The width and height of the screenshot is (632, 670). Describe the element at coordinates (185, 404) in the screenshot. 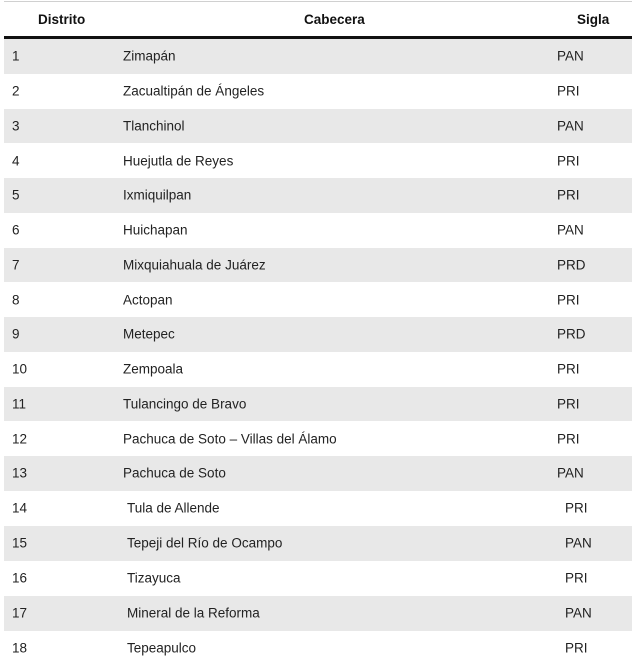

I see `cell-cabecera: Tulancingo de Bravo` at that location.